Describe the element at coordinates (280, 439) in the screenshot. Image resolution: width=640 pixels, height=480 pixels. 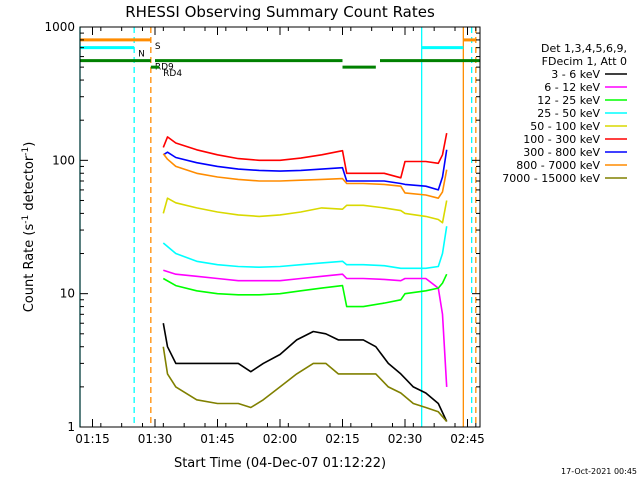
I see `x-tick-label-3: 02:00` at that location.